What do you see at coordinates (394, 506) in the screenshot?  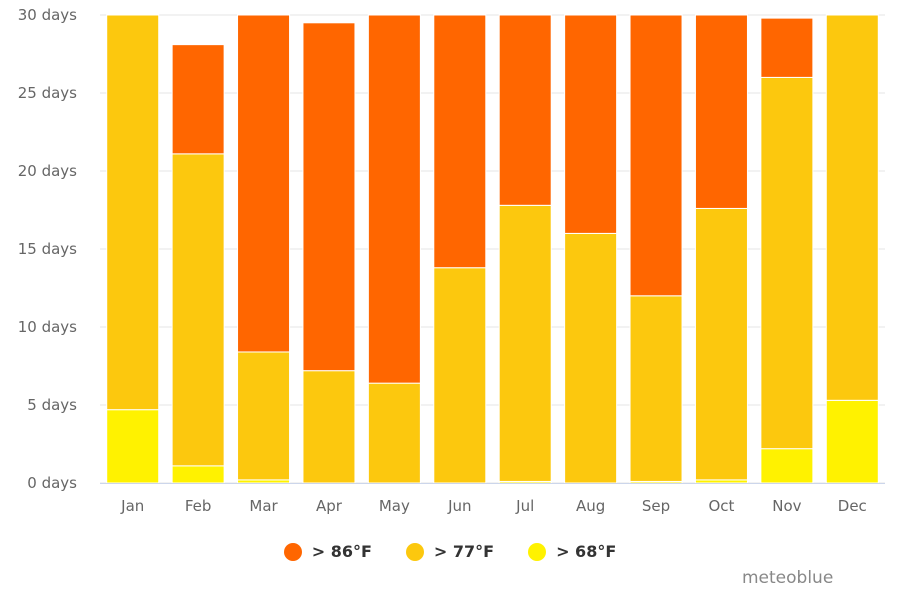 I see `x-tick-label: May` at bounding box center [394, 506].